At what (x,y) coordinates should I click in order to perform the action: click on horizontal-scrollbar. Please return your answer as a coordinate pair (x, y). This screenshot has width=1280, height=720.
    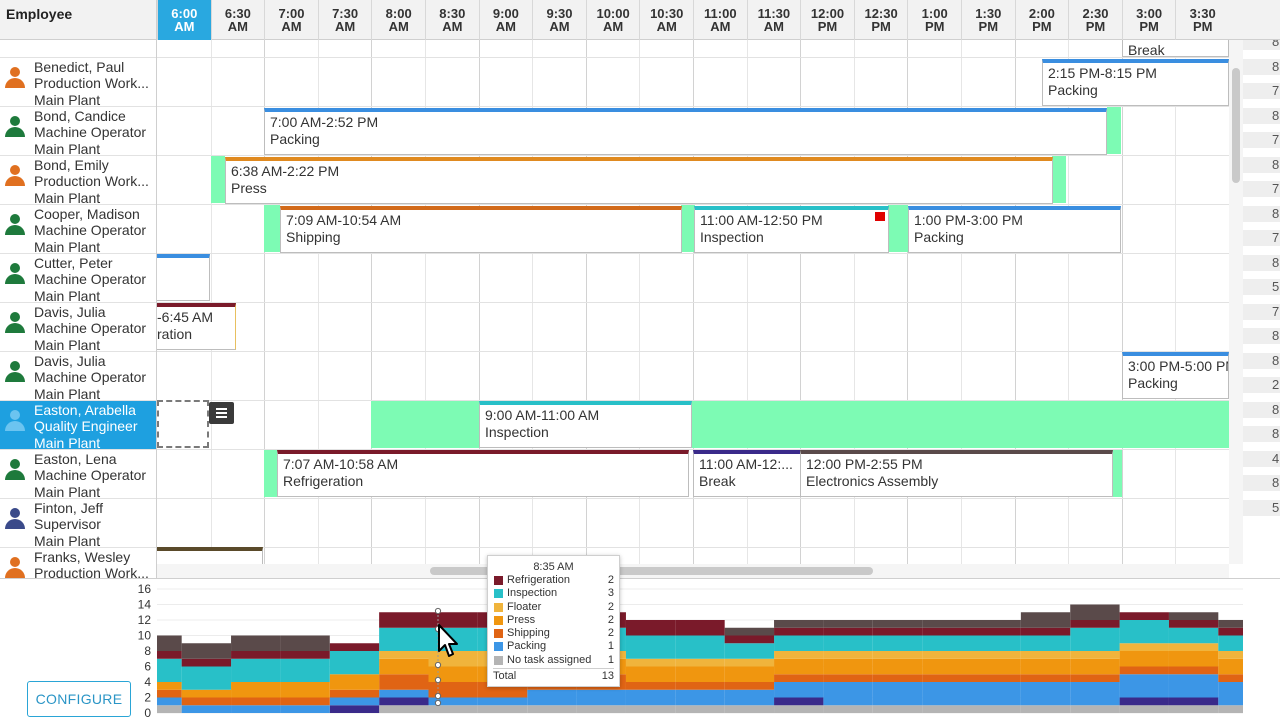
    Looking at the image, I should click on (693, 571).